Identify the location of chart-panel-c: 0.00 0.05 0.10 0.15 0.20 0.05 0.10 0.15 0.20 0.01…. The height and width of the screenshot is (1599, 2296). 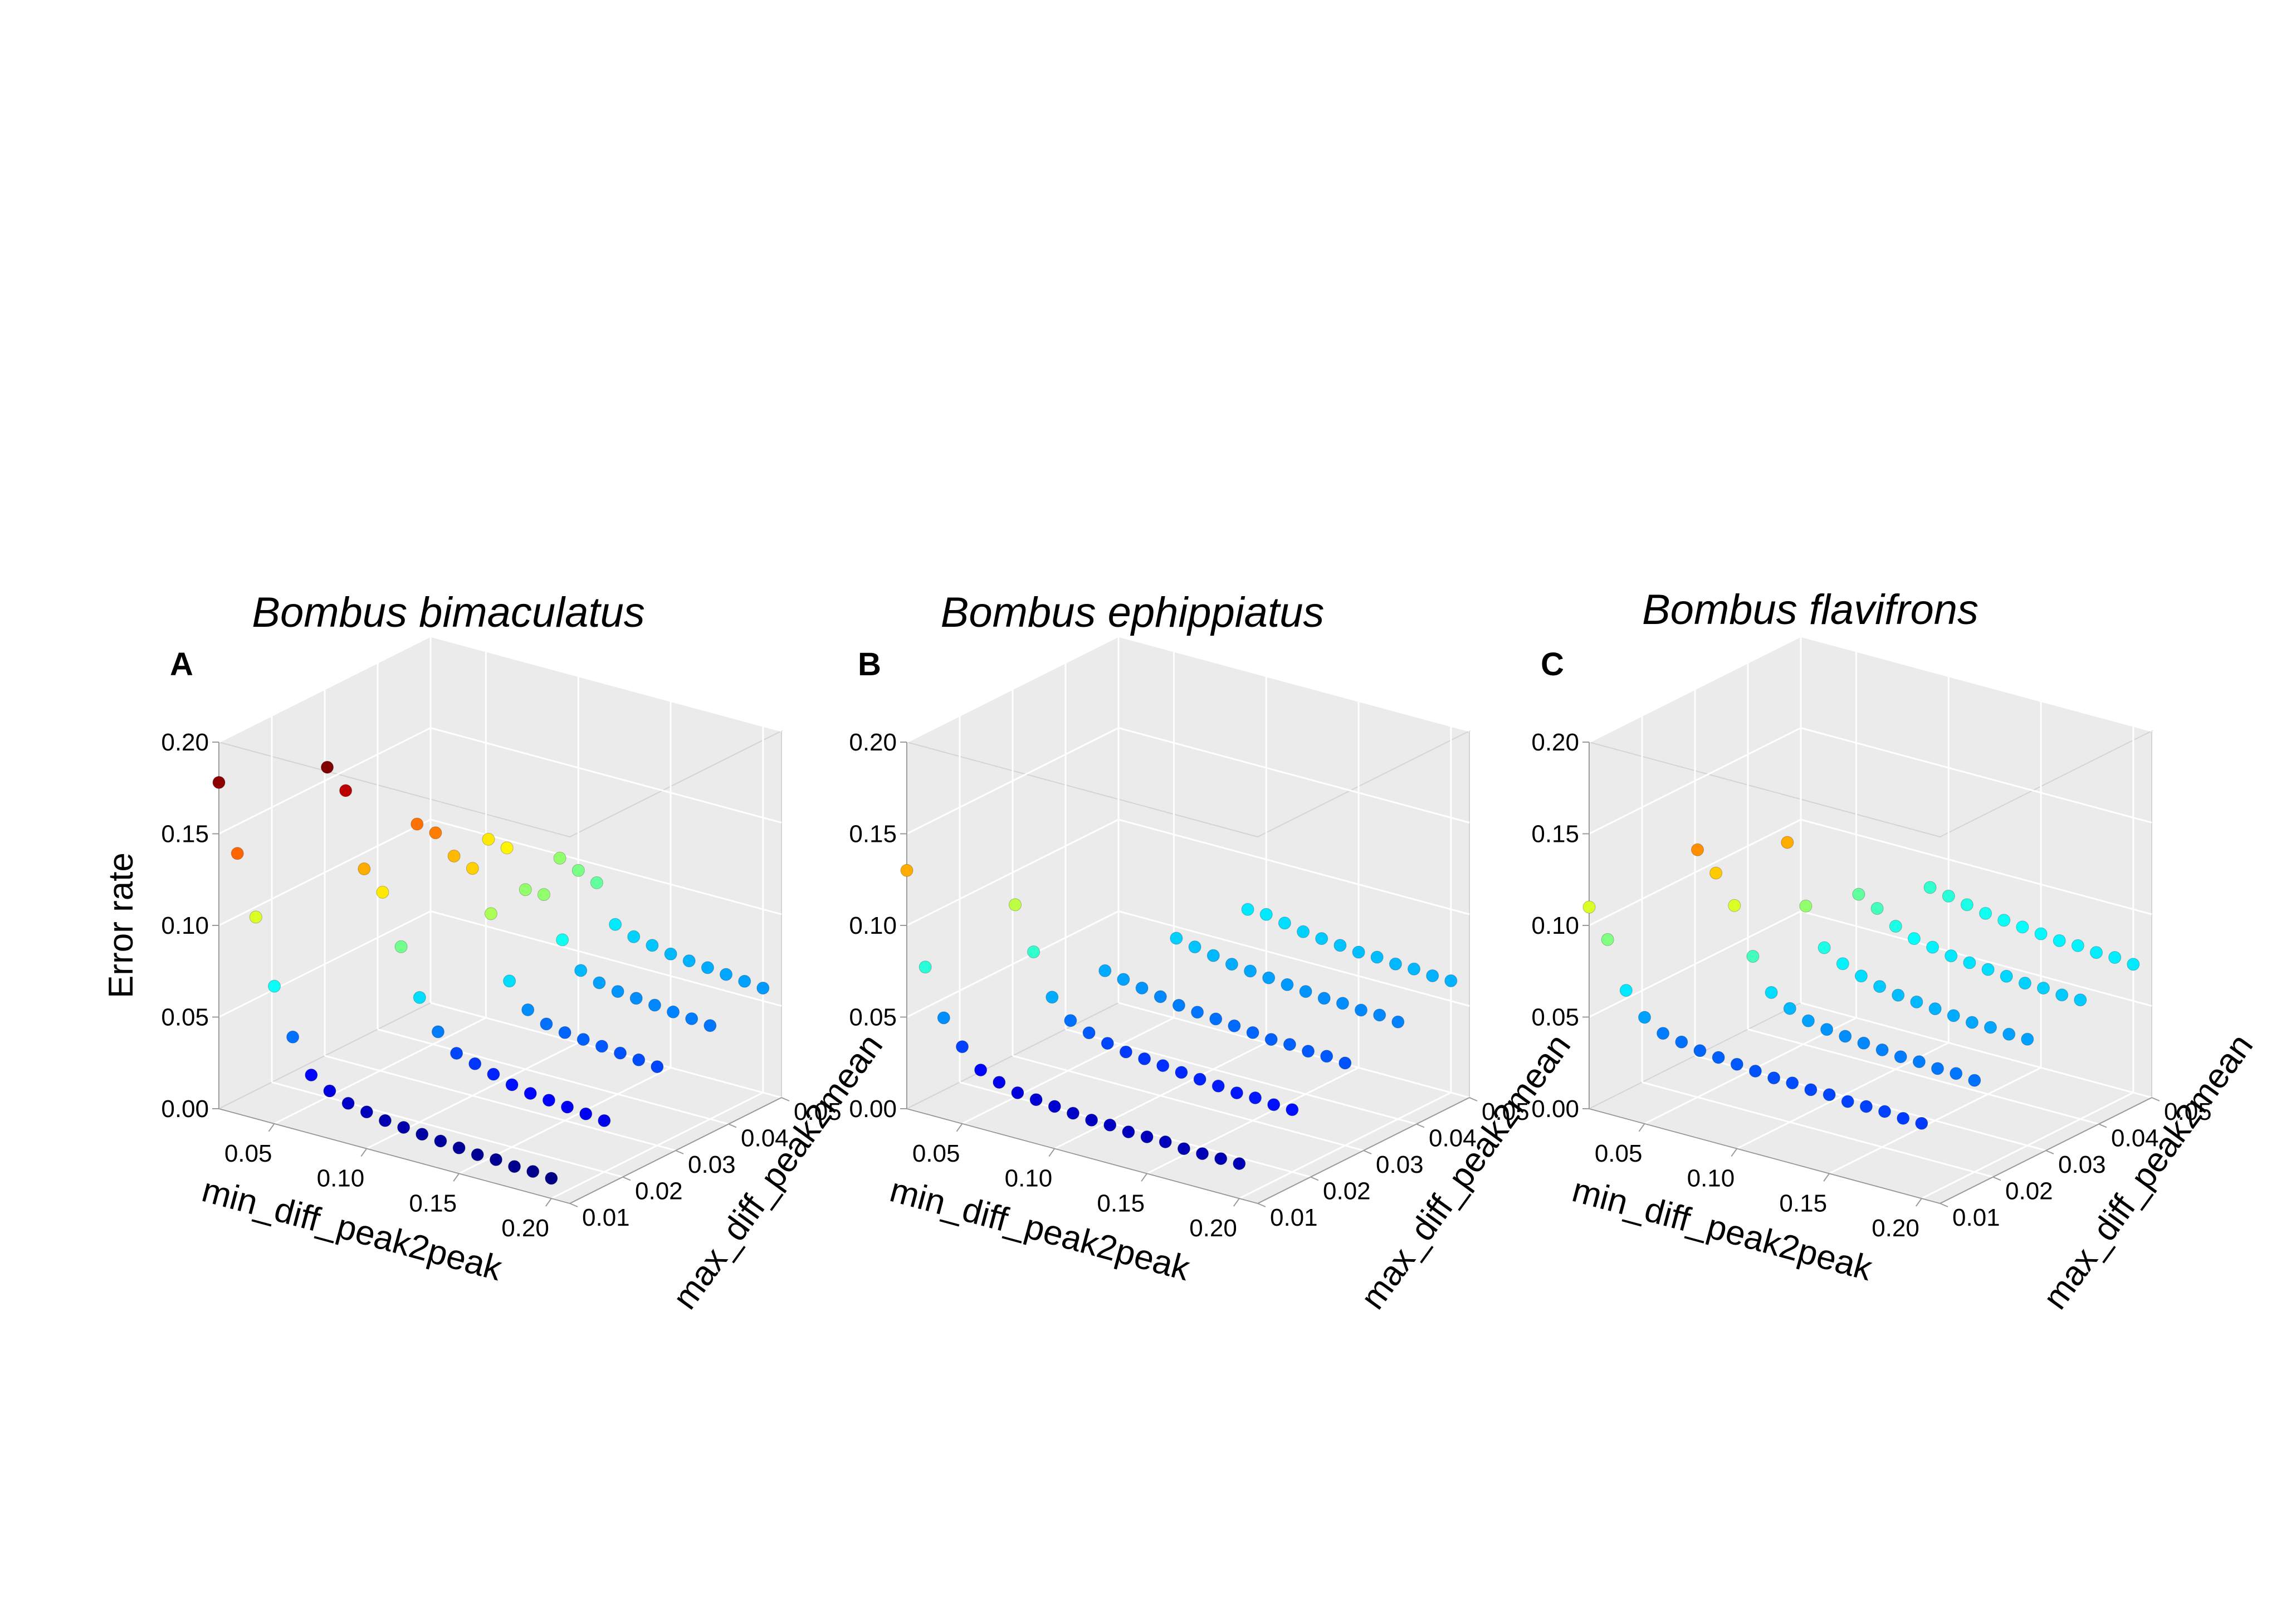
(1895, 952).